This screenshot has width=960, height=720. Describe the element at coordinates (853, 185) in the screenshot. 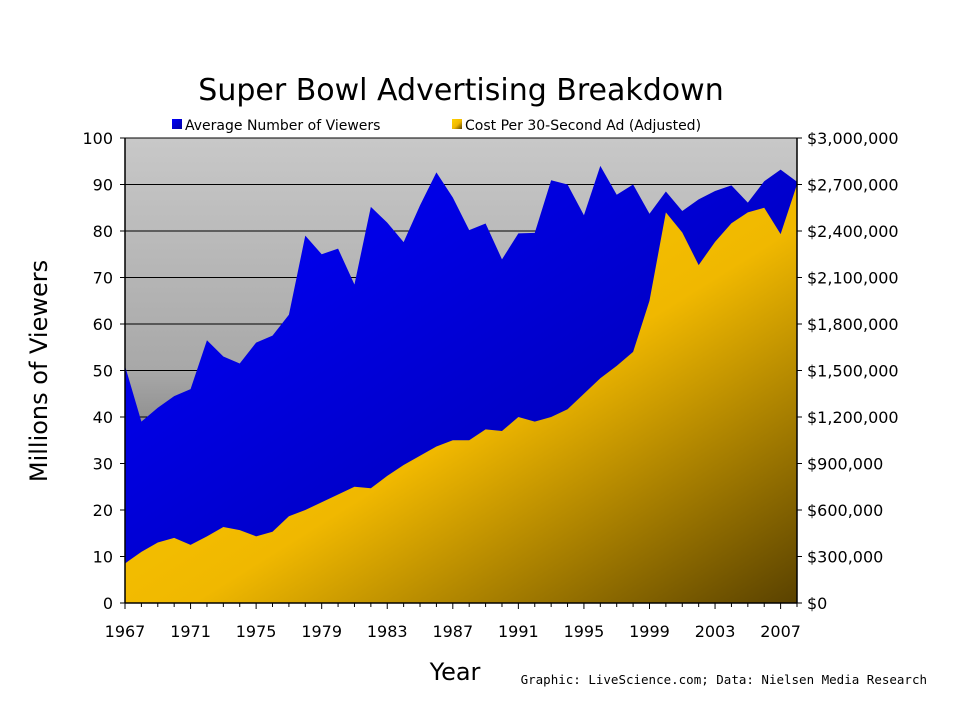

I see `right-tick-label: $2,700,000` at that location.